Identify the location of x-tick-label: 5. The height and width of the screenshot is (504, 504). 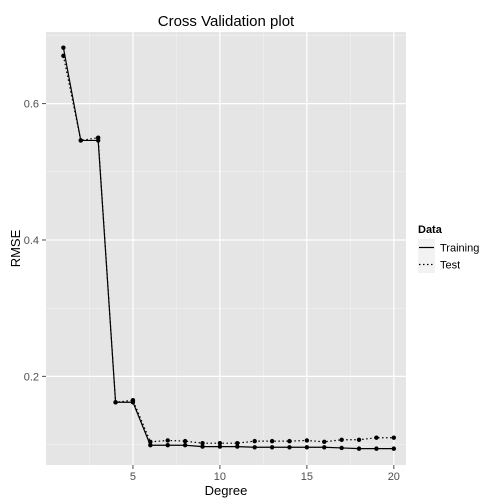
(133, 477).